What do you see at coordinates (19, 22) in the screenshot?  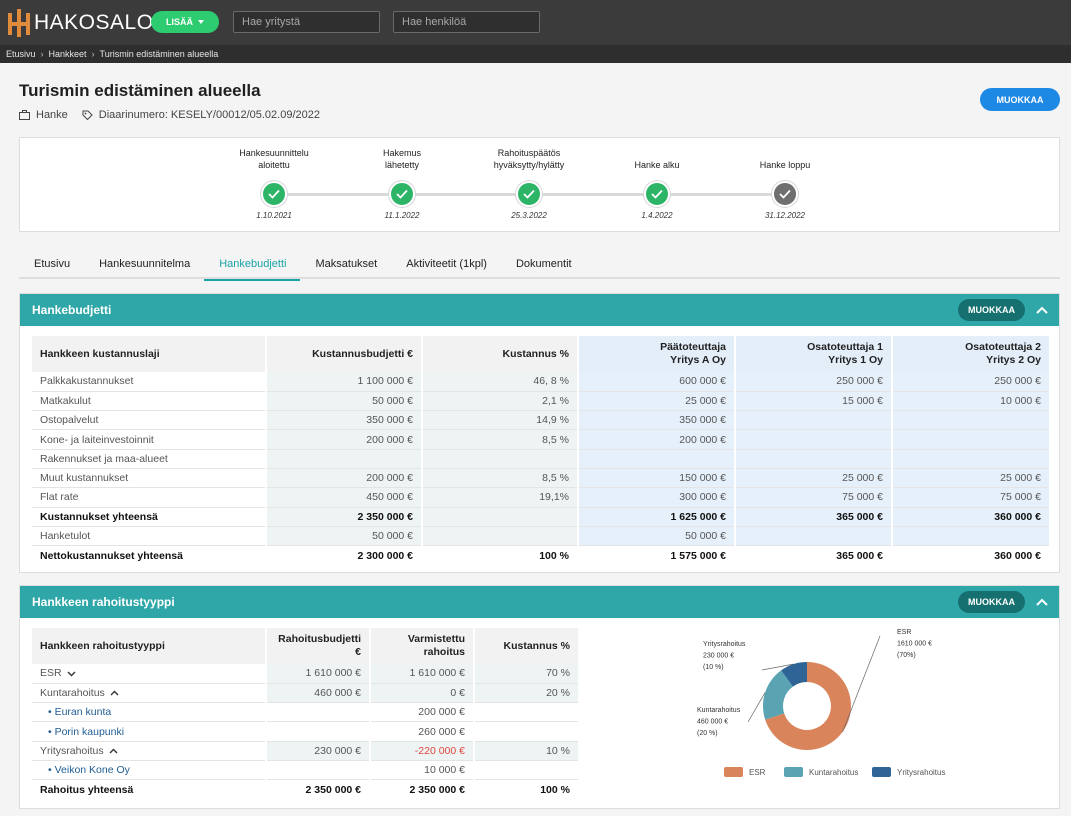 I see `logo-icon` at bounding box center [19, 22].